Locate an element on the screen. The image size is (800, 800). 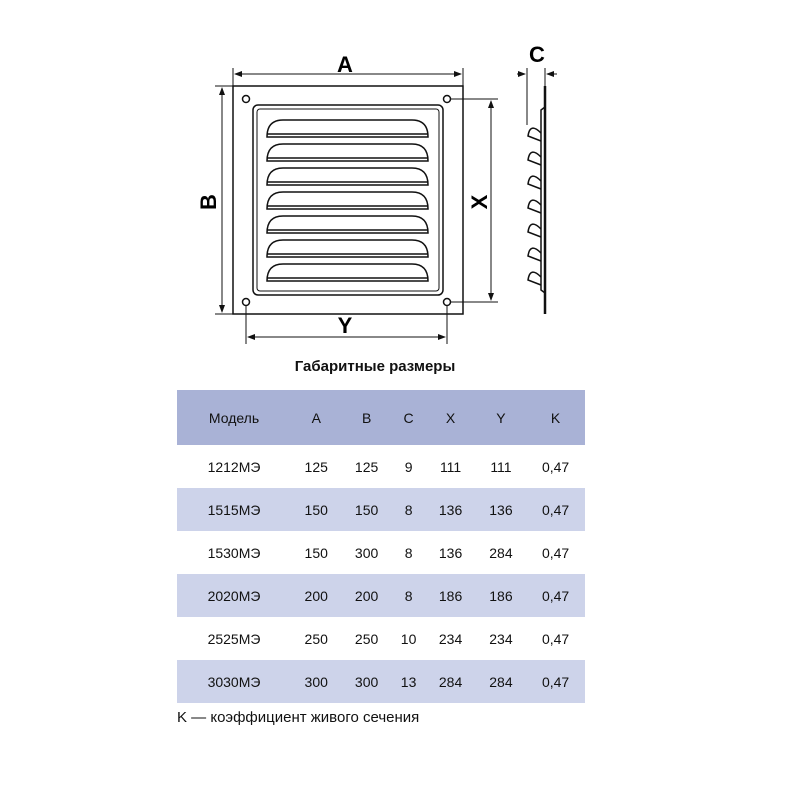
header-b: B is located at coordinates (366, 417).